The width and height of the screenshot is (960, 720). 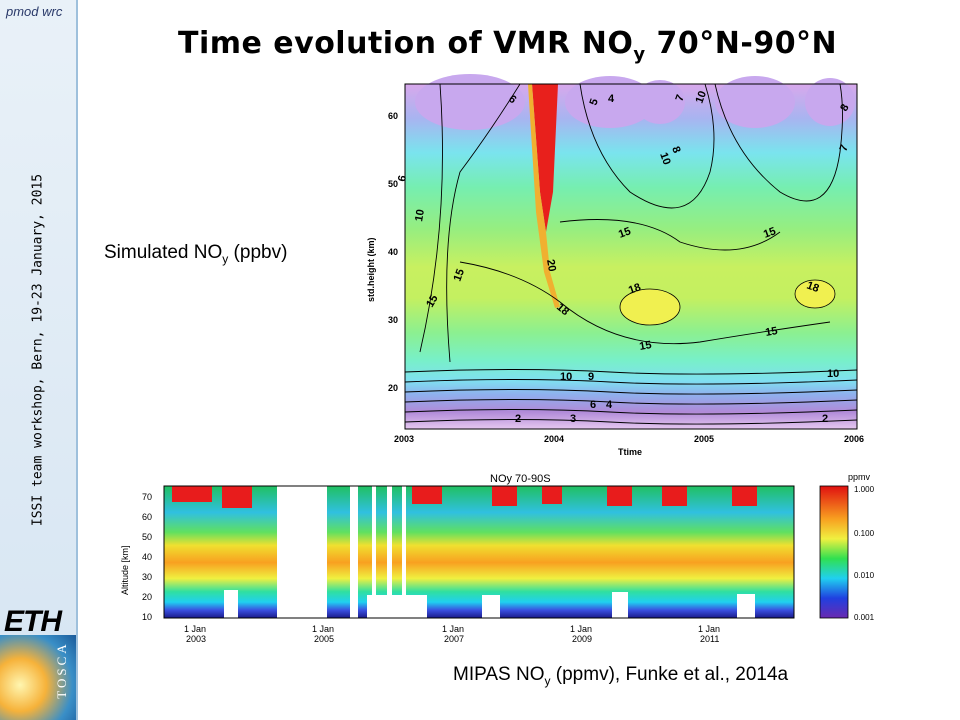 I want to click on mipas-plot-area, so click(x=479, y=552).